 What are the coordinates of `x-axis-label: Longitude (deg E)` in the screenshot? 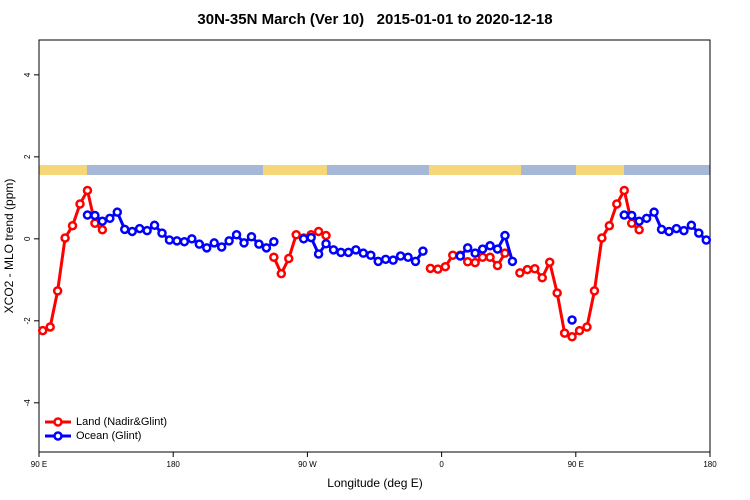 It's located at (374, 483).